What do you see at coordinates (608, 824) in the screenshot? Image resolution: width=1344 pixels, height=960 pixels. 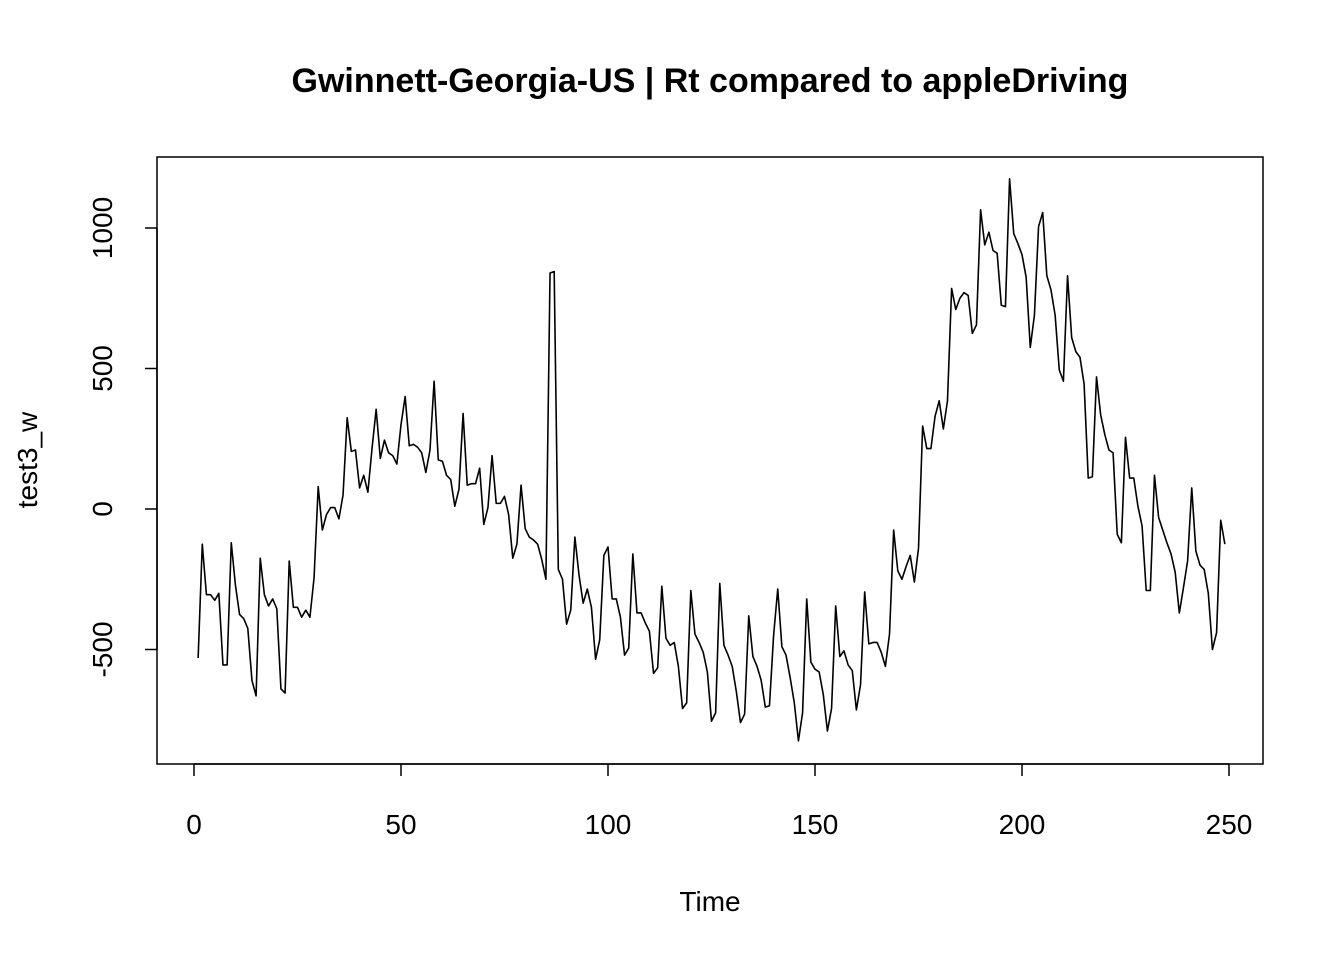 I see `x-tick-label: 100` at bounding box center [608, 824].